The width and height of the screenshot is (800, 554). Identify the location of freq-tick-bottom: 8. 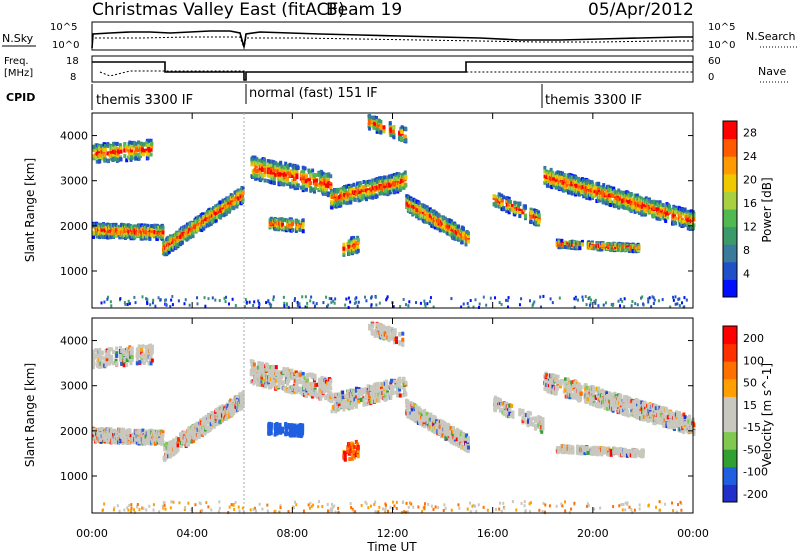
(73, 77).